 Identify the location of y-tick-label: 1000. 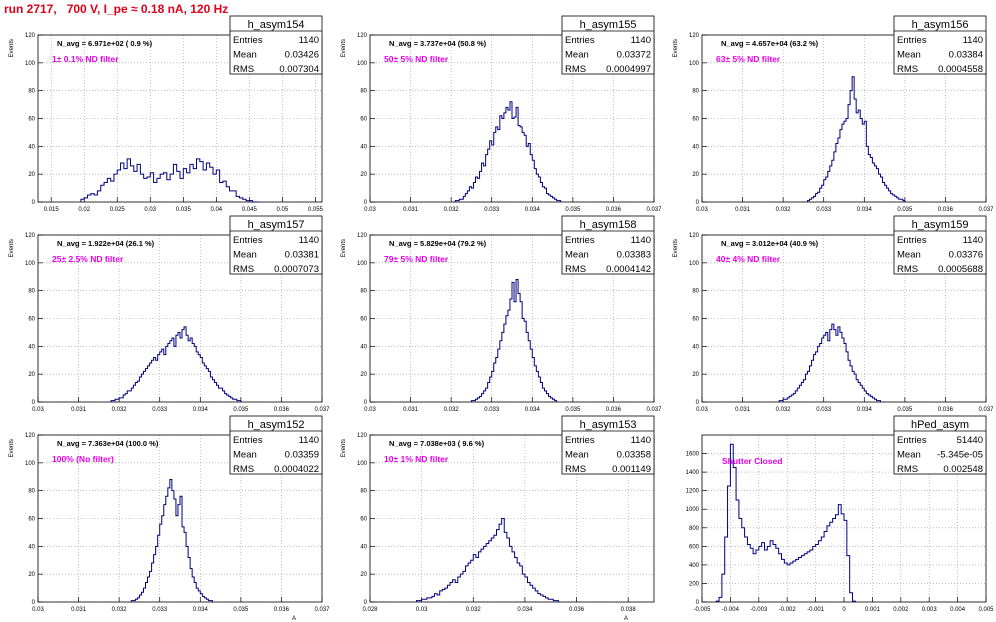
(693, 510).